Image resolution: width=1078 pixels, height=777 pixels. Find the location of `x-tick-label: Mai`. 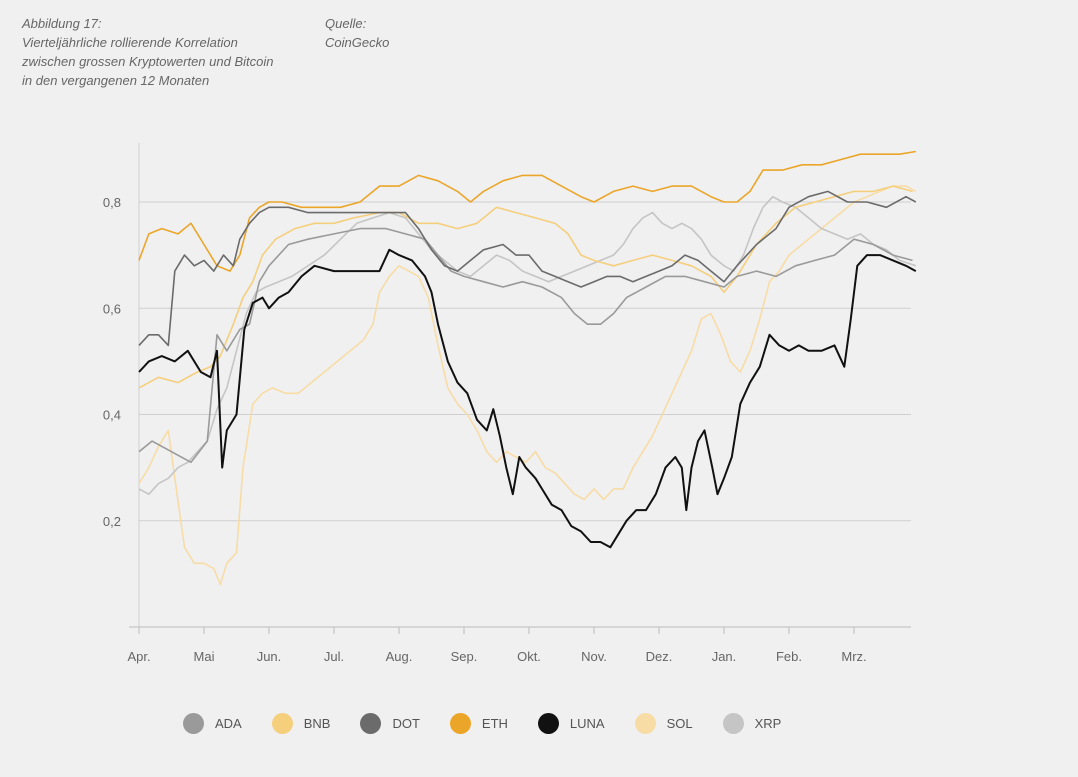

x-tick-label: Mai is located at coordinates (204, 656).